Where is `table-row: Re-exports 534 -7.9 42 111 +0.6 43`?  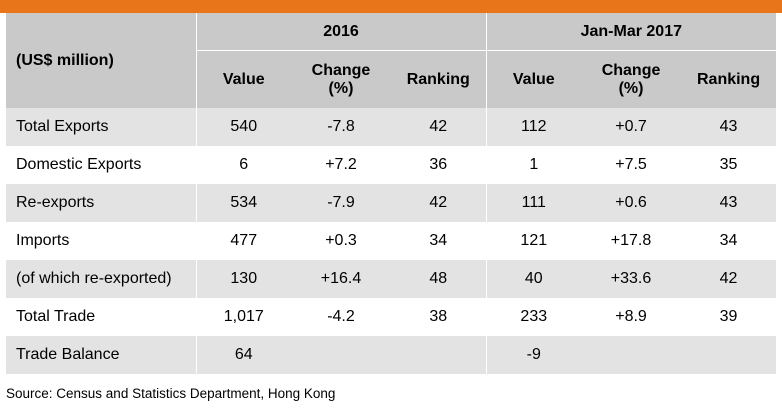 table-row: Re-exports 534 -7.9 42 111 +0.6 43 is located at coordinates (391, 203).